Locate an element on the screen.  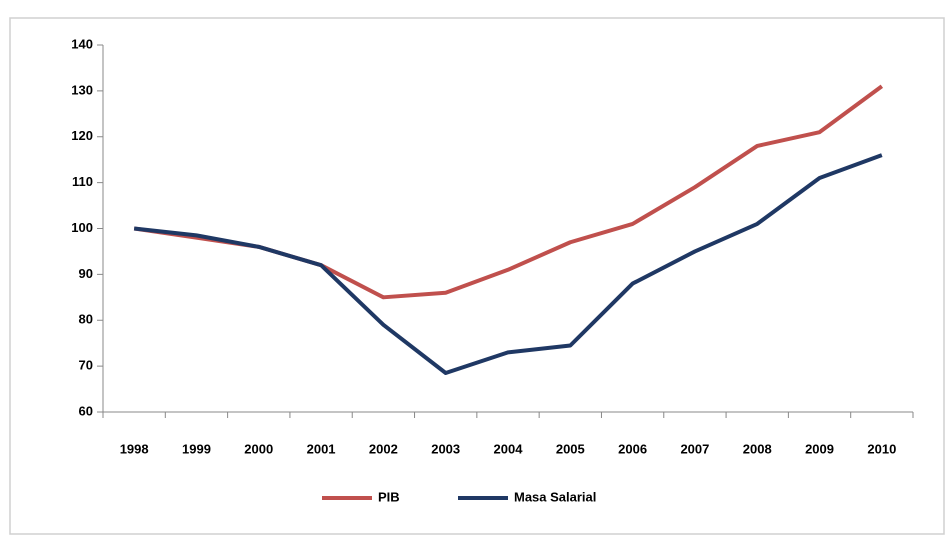
x-tick-label: 2008 is located at coordinates (757, 448).